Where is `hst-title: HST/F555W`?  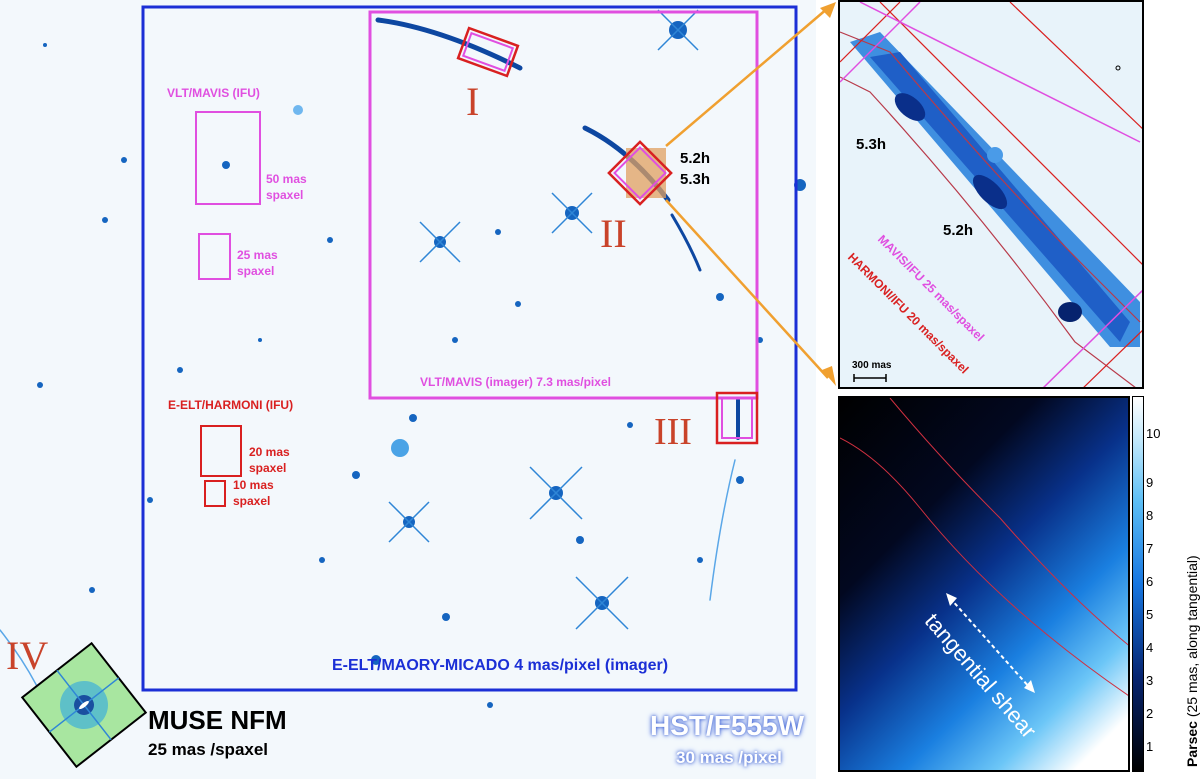
hst-title: HST/F555W is located at coordinates (727, 725).